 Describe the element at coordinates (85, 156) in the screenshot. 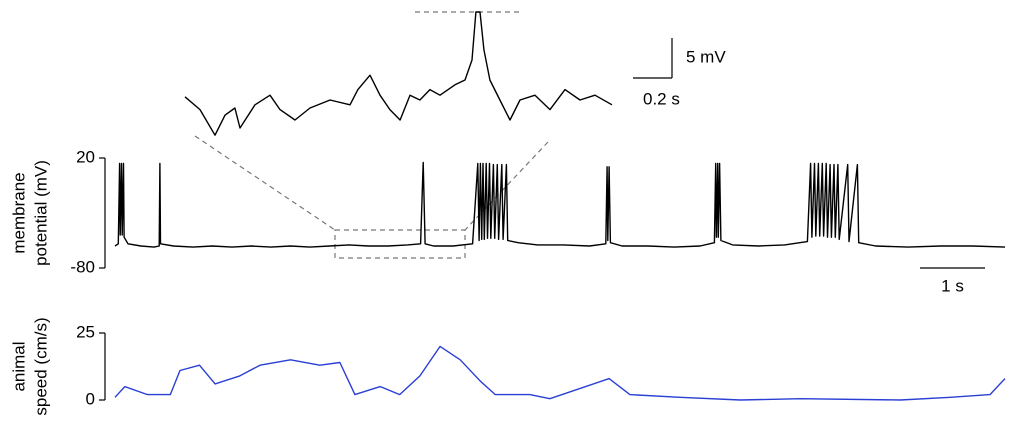

I see `y-tick-label: 20` at that location.